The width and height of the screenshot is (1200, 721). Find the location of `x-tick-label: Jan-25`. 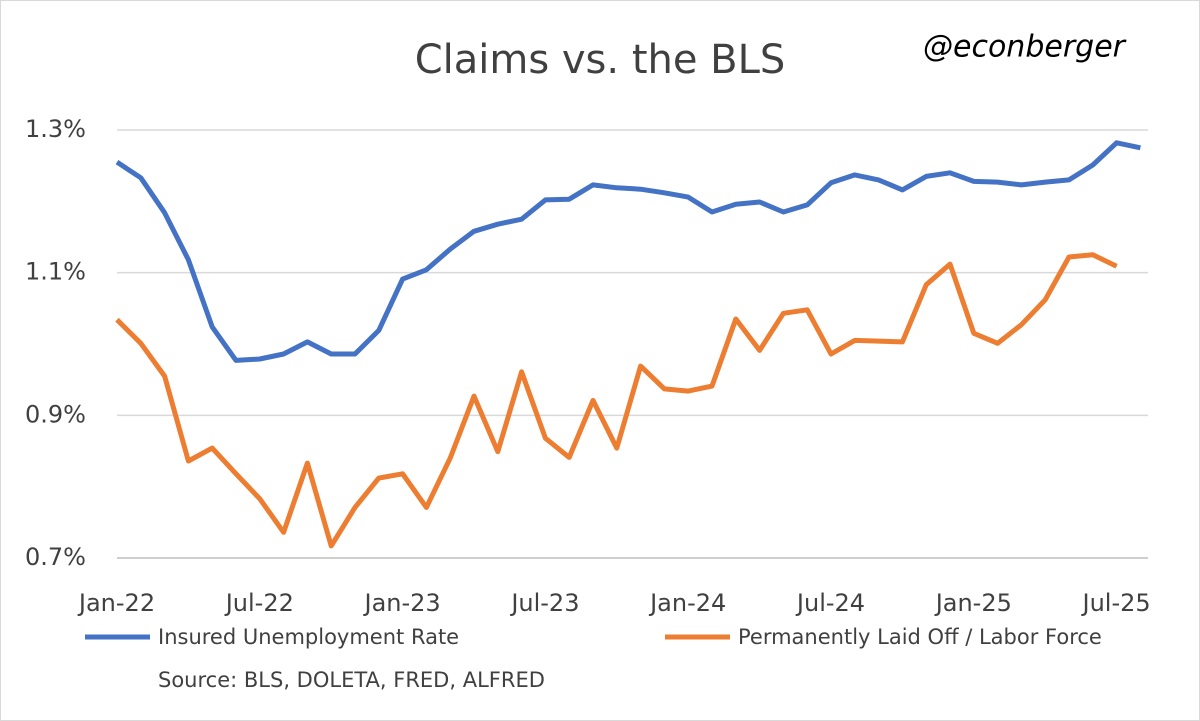

x-tick-label: Jan-25 is located at coordinates (973, 603).